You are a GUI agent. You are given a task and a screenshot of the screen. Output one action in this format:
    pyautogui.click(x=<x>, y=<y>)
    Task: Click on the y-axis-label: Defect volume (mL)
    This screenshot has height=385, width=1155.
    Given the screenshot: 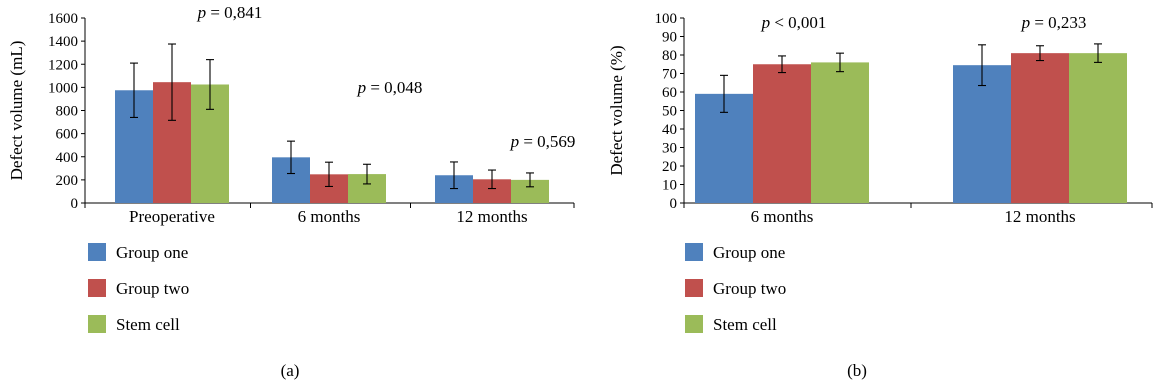 What is the action you would take?
    pyautogui.click(x=16, y=111)
    